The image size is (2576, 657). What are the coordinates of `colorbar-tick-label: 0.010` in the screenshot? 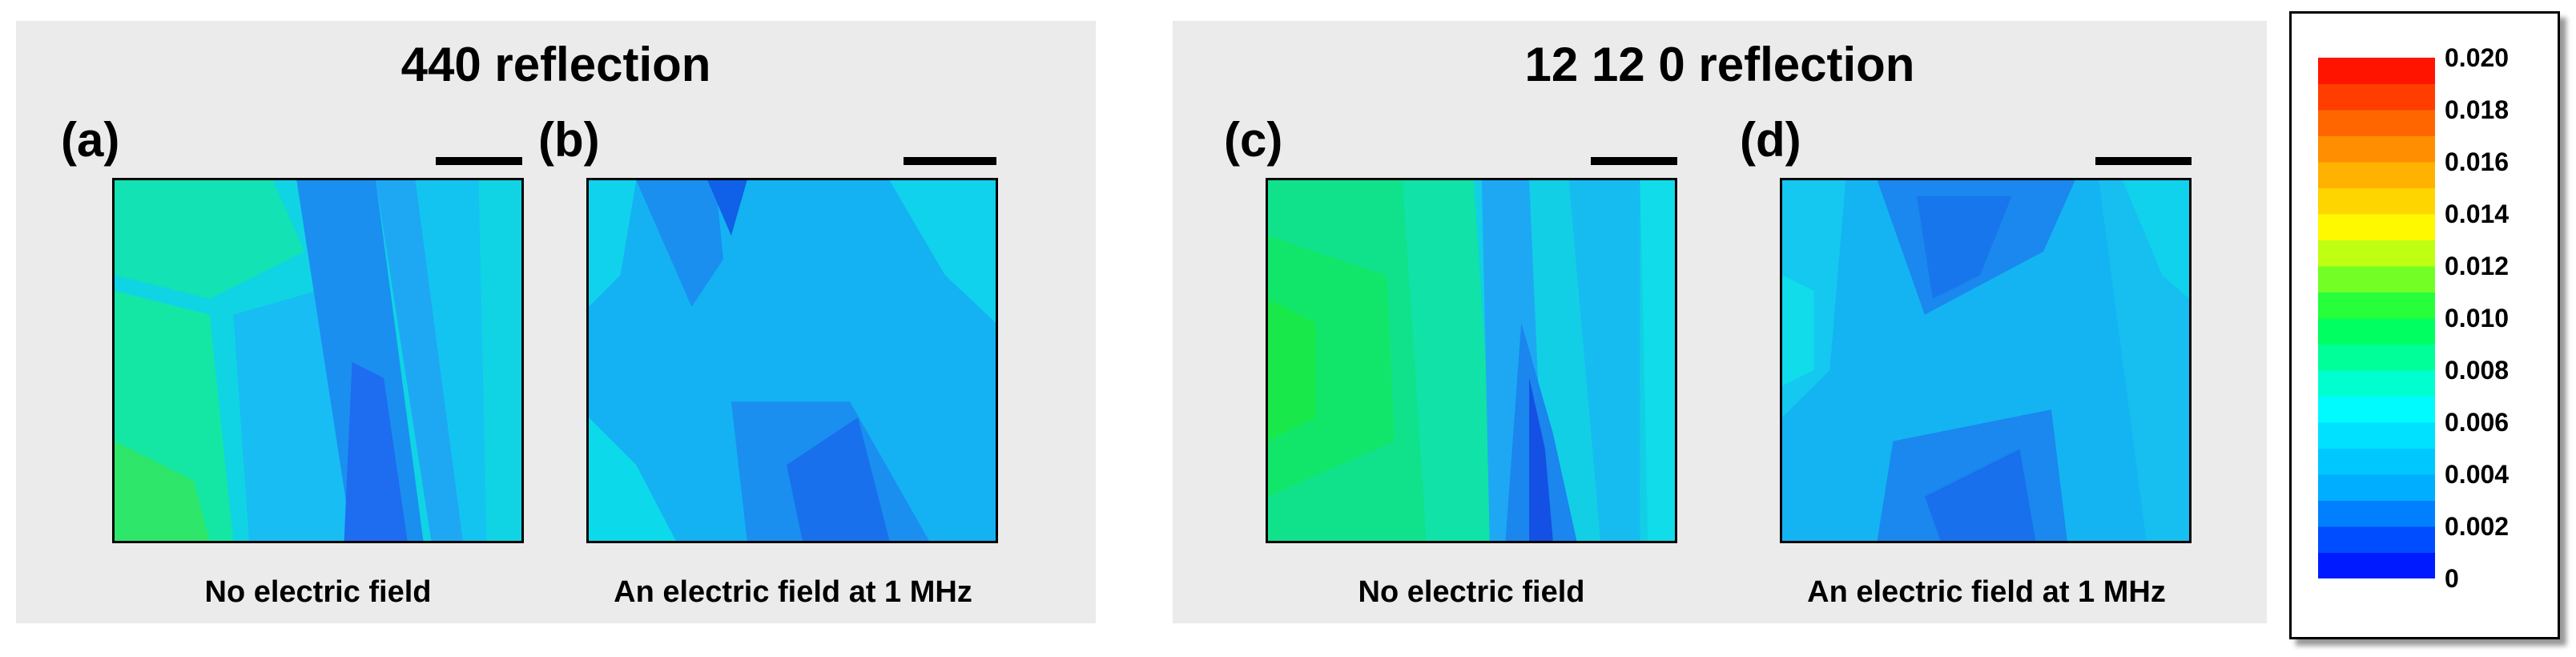 It's located at (2477, 318).